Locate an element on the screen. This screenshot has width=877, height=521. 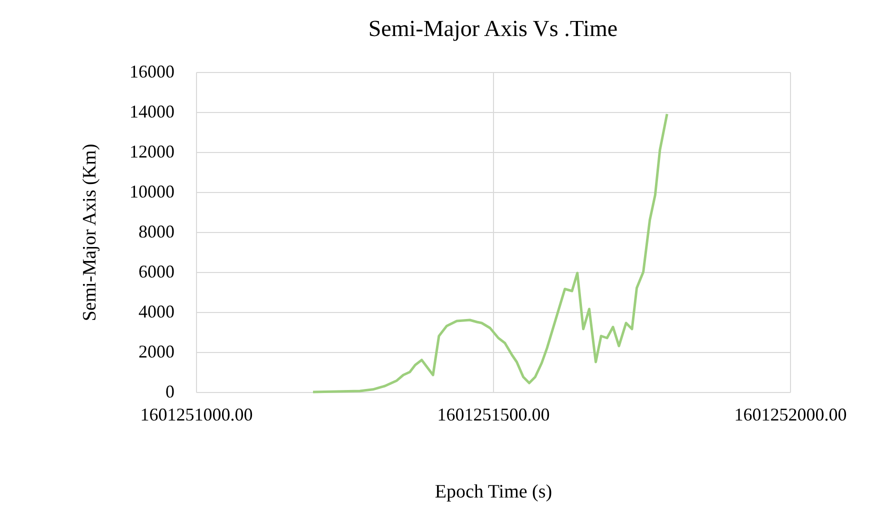
y-tick-label: 12000 is located at coordinates (152, 152).